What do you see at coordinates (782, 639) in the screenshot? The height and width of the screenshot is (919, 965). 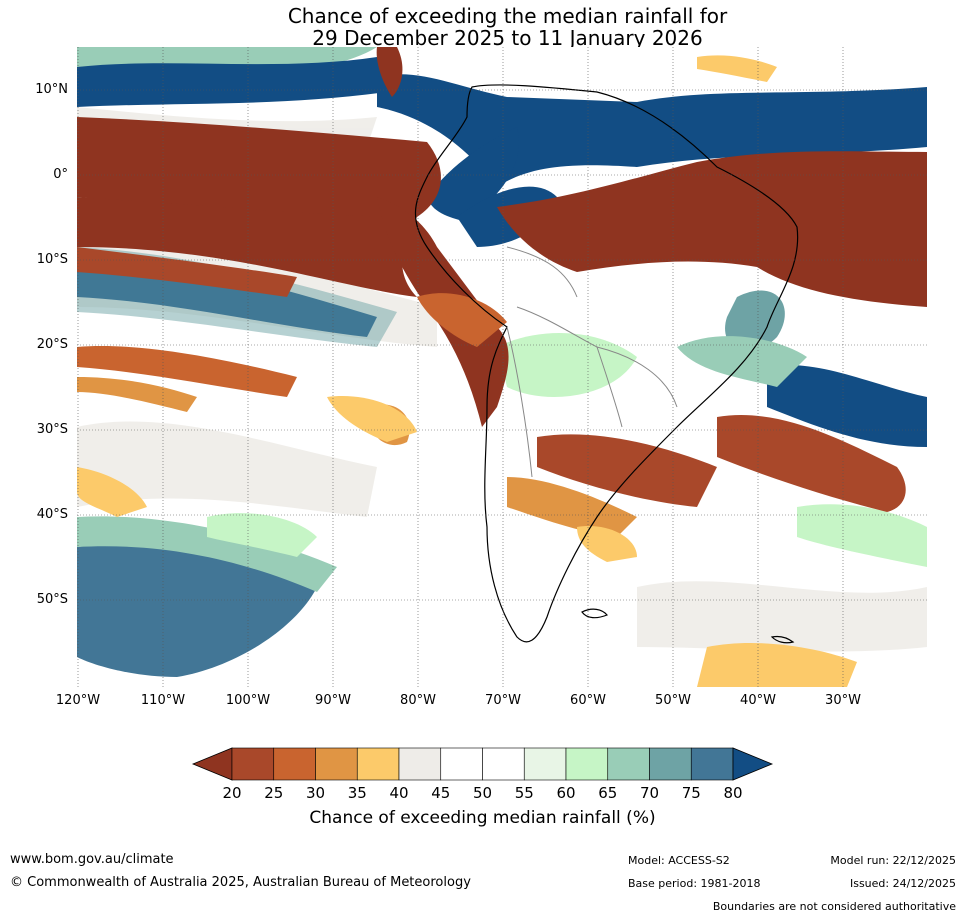 I see `south-georgia` at bounding box center [782, 639].